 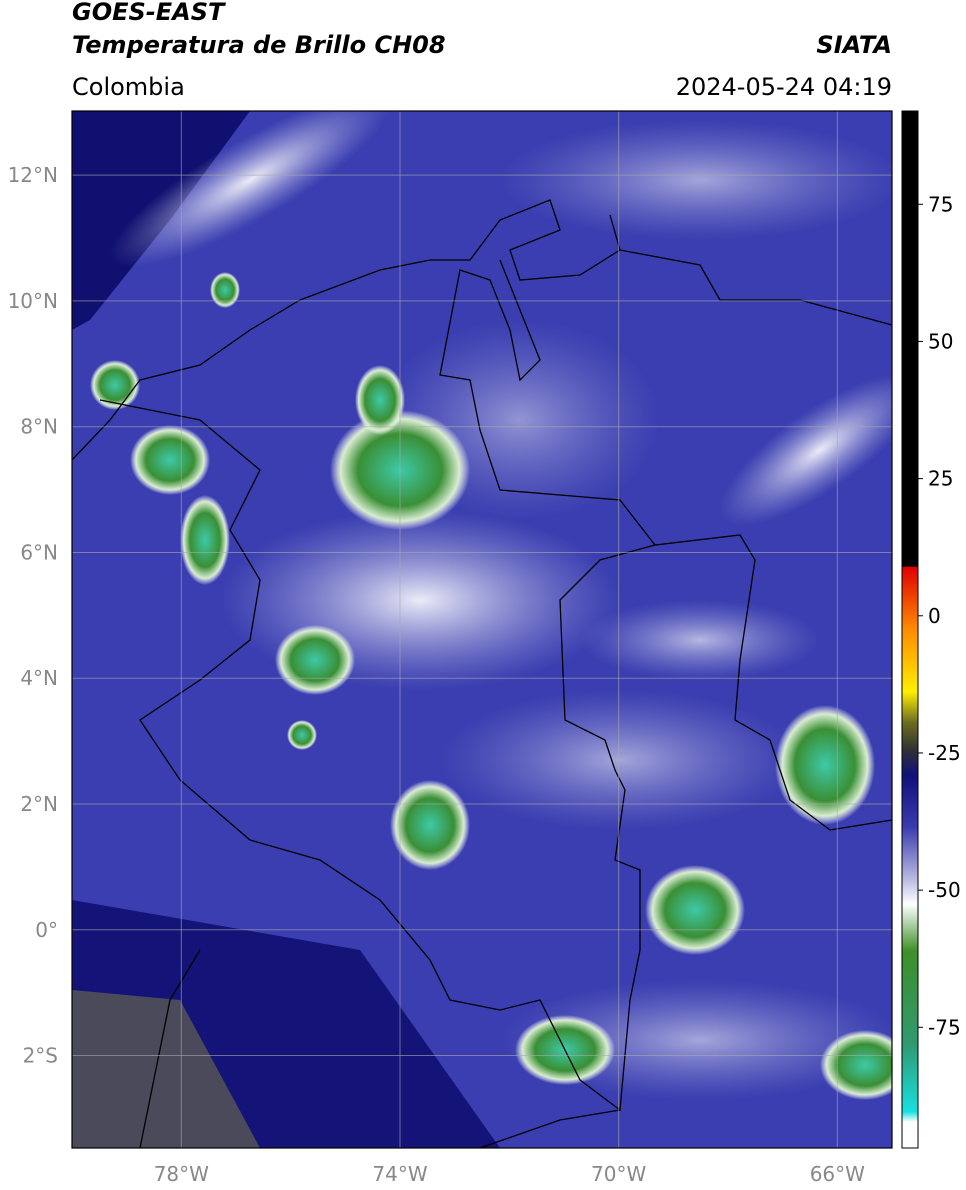 I want to click on y-tick-label: 4°N, so click(x=39, y=678).